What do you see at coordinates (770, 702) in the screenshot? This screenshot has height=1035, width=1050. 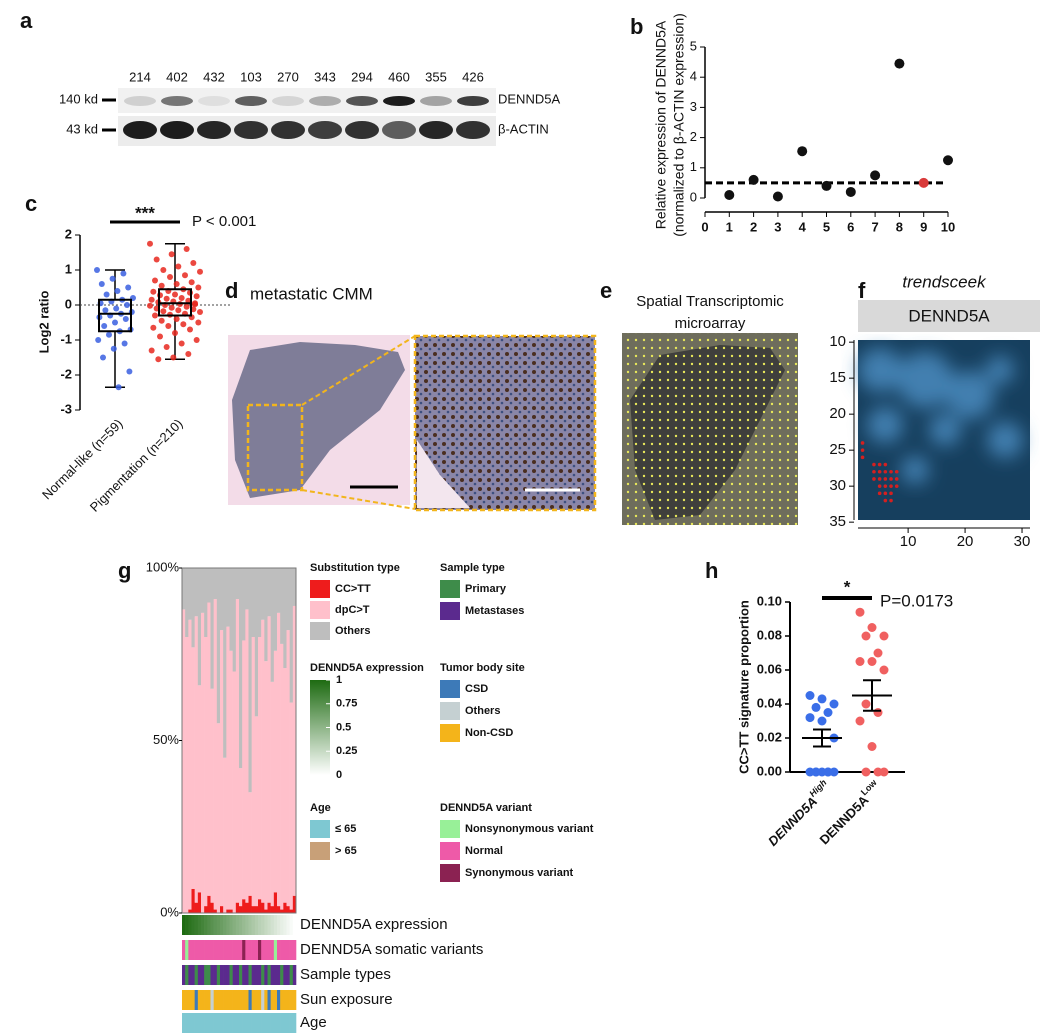 I see `y-tick-label: 0.04` at bounding box center [770, 702].